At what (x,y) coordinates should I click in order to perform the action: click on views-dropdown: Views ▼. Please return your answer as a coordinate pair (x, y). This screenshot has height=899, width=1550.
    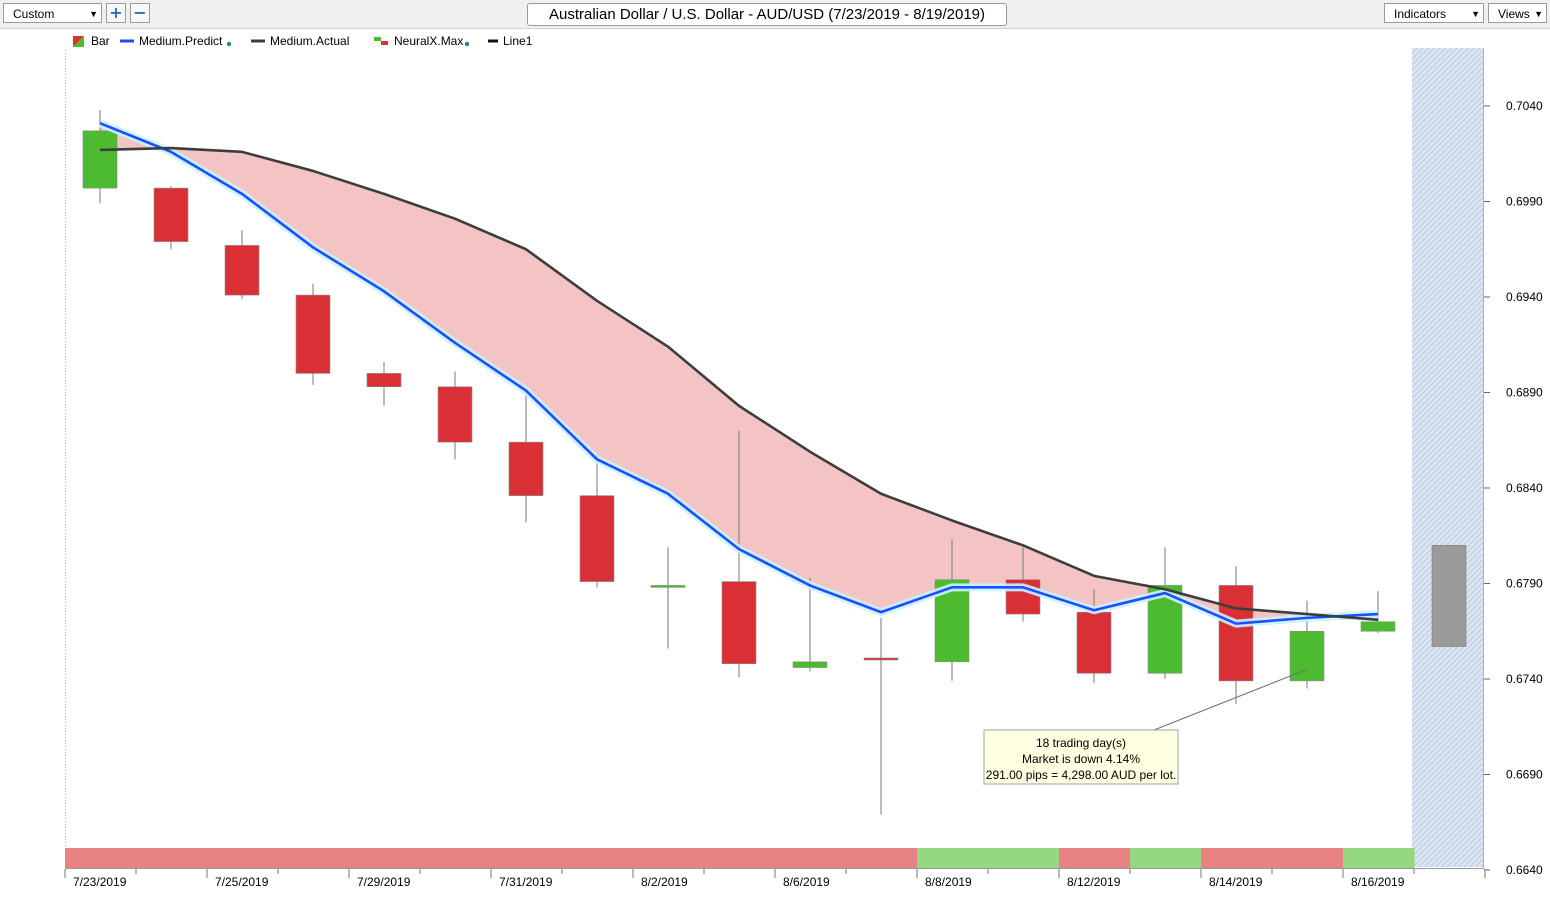
    Looking at the image, I should click on (1517, 13).